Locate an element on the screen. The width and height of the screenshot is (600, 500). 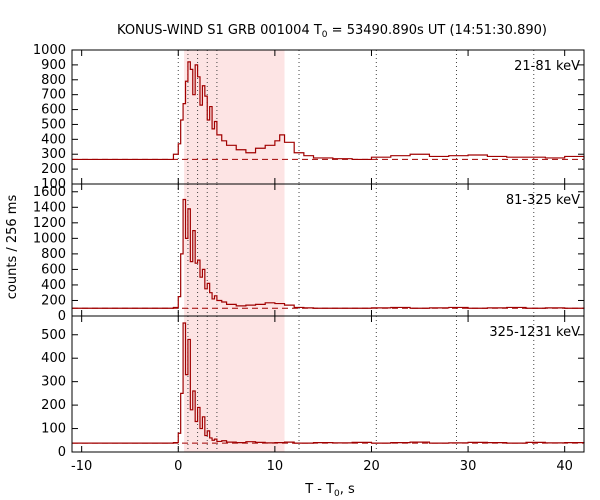
y-tick-label: 900 is located at coordinates (53, 65).